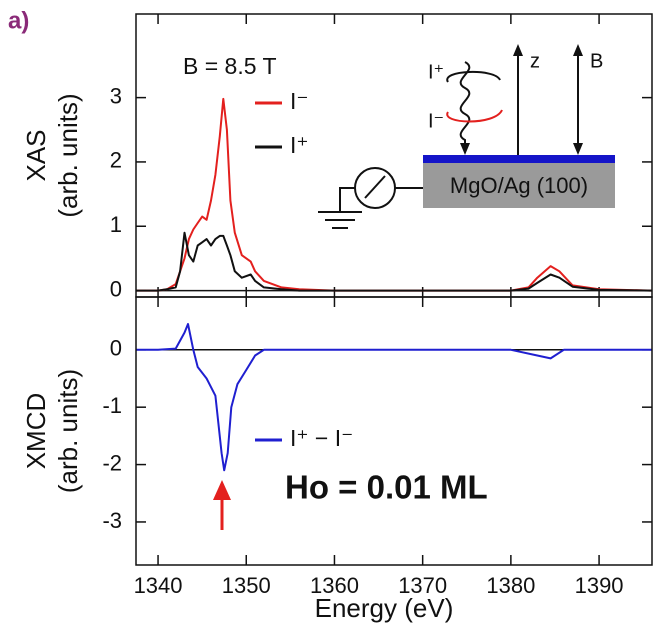 This screenshot has height=632, width=662. I want to click on y-axis-label: XMCD, so click(36, 431).